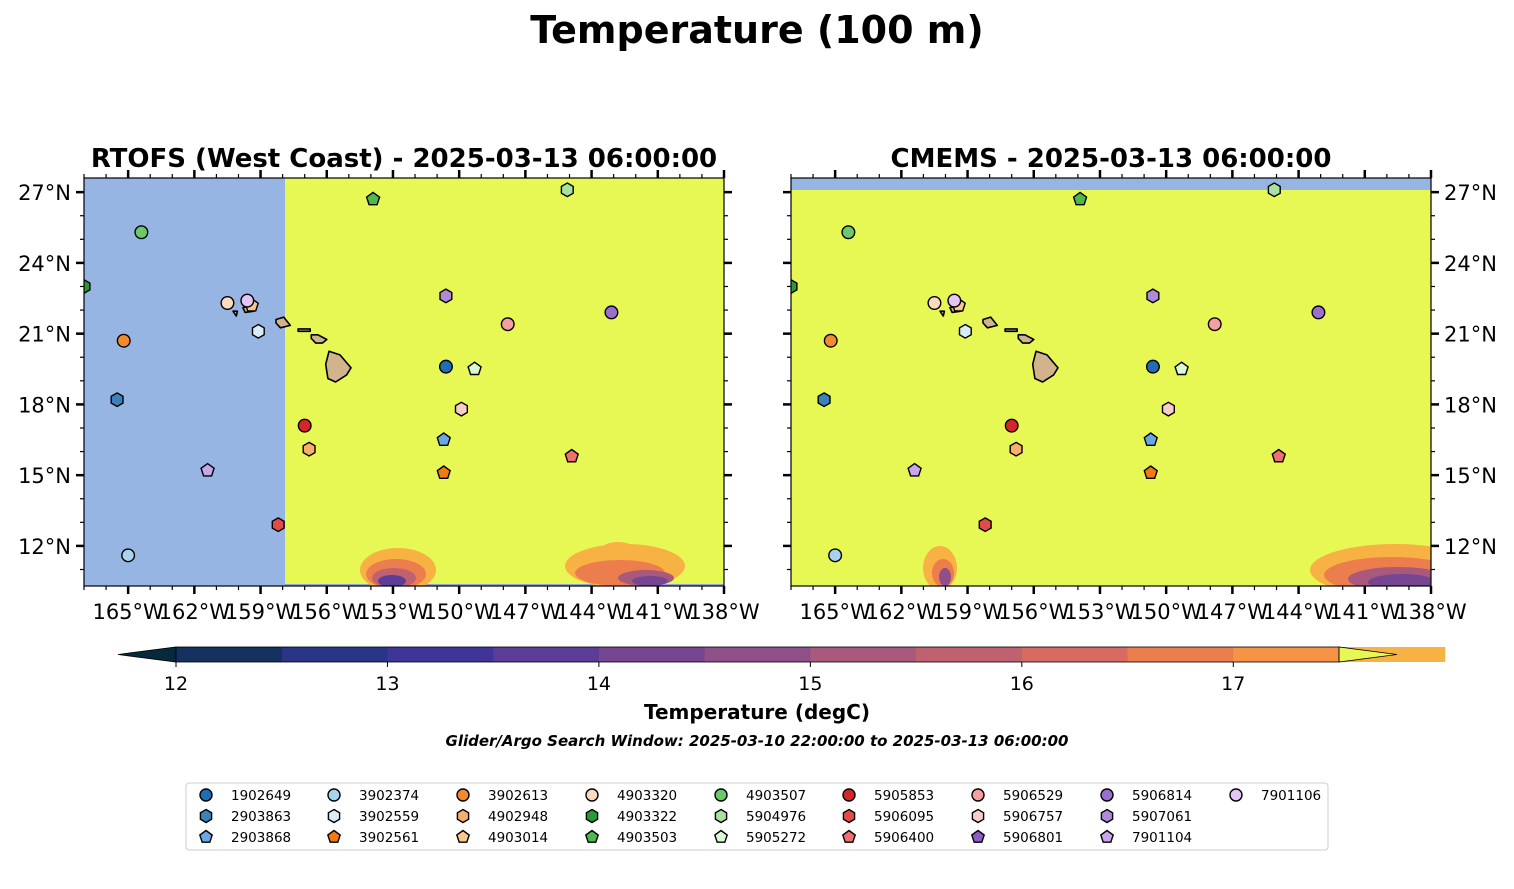 The width and height of the screenshot is (1514, 889). I want to click on rtofs-lon-label: 144°W, so click(592, 612).